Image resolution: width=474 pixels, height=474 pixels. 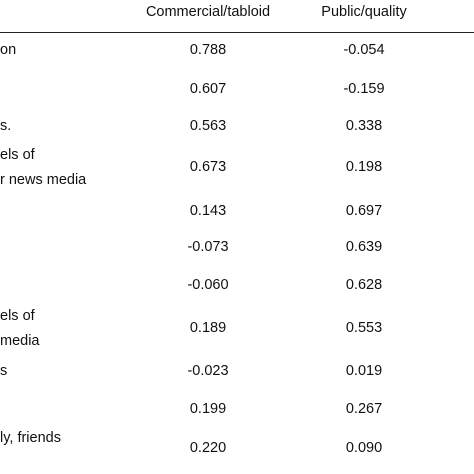 What do you see at coordinates (364, 126) in the screenshot?
I see `cell-value: 0.338` at bounding box center [364, 126].